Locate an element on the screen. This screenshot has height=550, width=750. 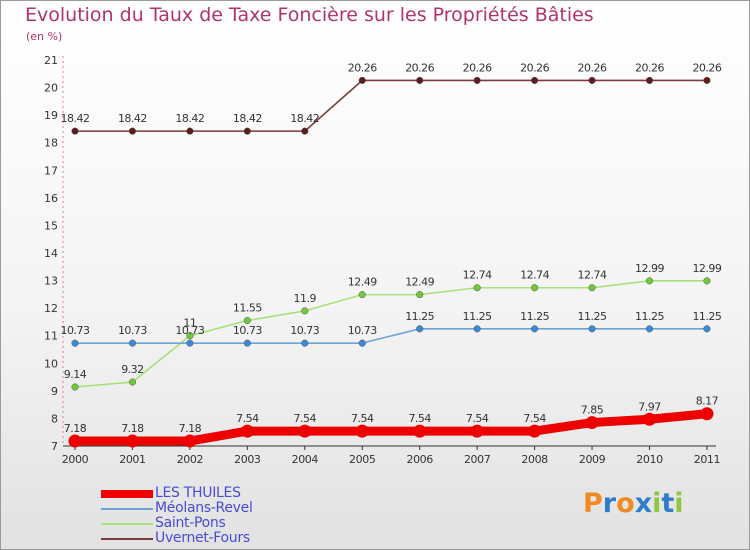
logo-letter: P is located at coordinates (593, 503).